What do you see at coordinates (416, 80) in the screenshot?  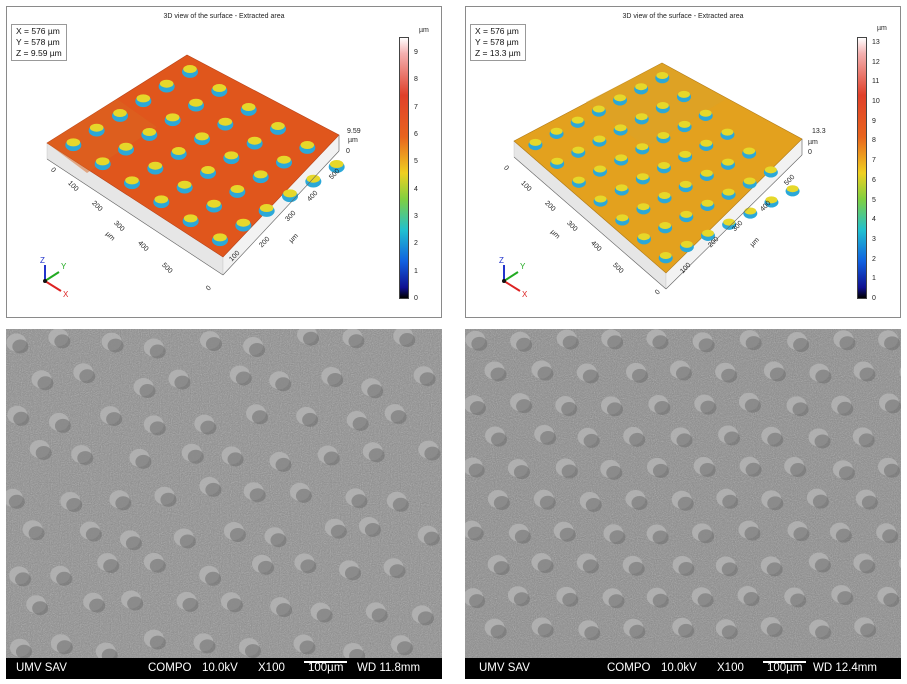 I see `colorbar-tick-label: 8` at bounding box center [416, 80].